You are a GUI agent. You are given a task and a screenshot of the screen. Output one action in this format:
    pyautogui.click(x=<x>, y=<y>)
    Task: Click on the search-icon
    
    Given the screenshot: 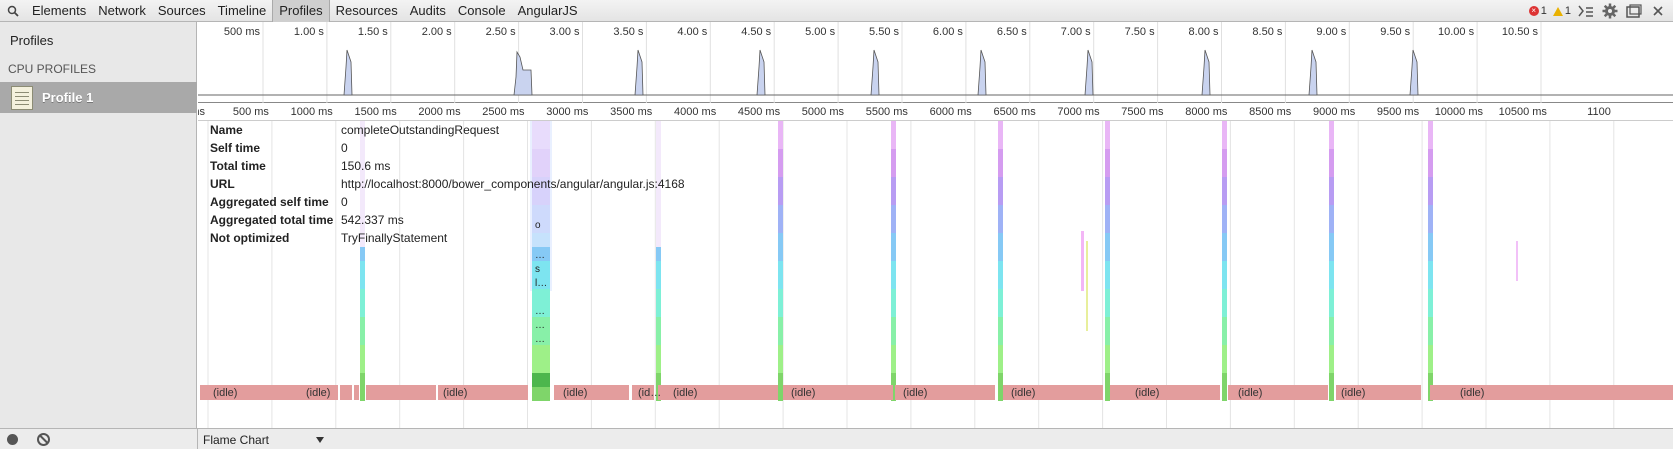 What is the action you would take?
    pyautogui.click(x=13, y=11)
    